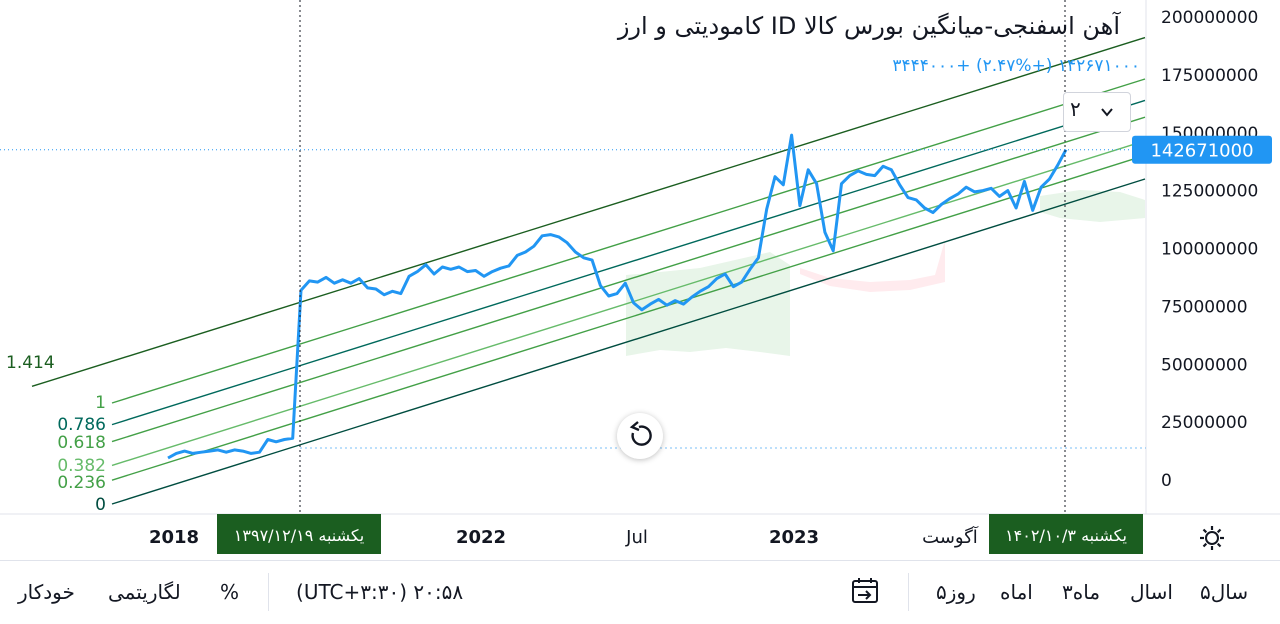 This screenshot has width=1280, height=624. What do you see at coordinates (1151, 592) in the screenshot?
I see `range-1y: اسال` at bounding box center [1151, 592].